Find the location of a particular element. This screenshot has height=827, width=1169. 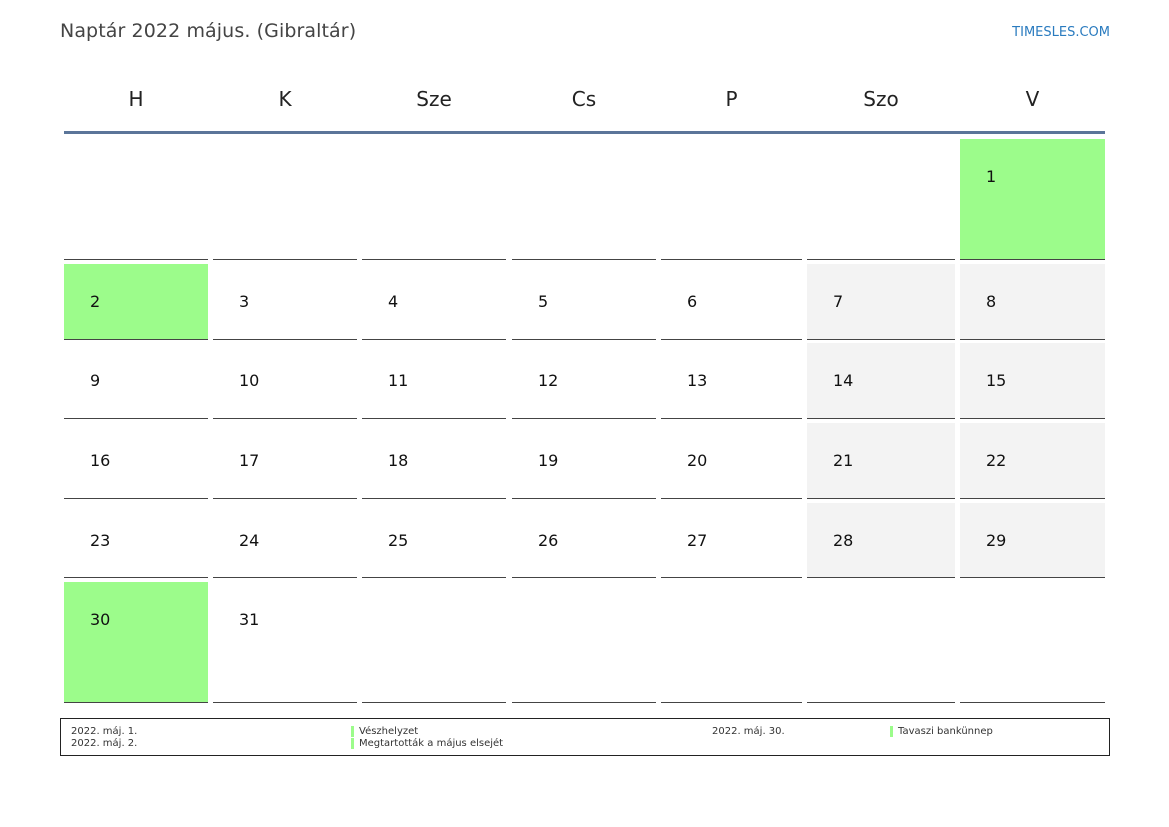

day-number: 2 is located at coordinates (95, 301).